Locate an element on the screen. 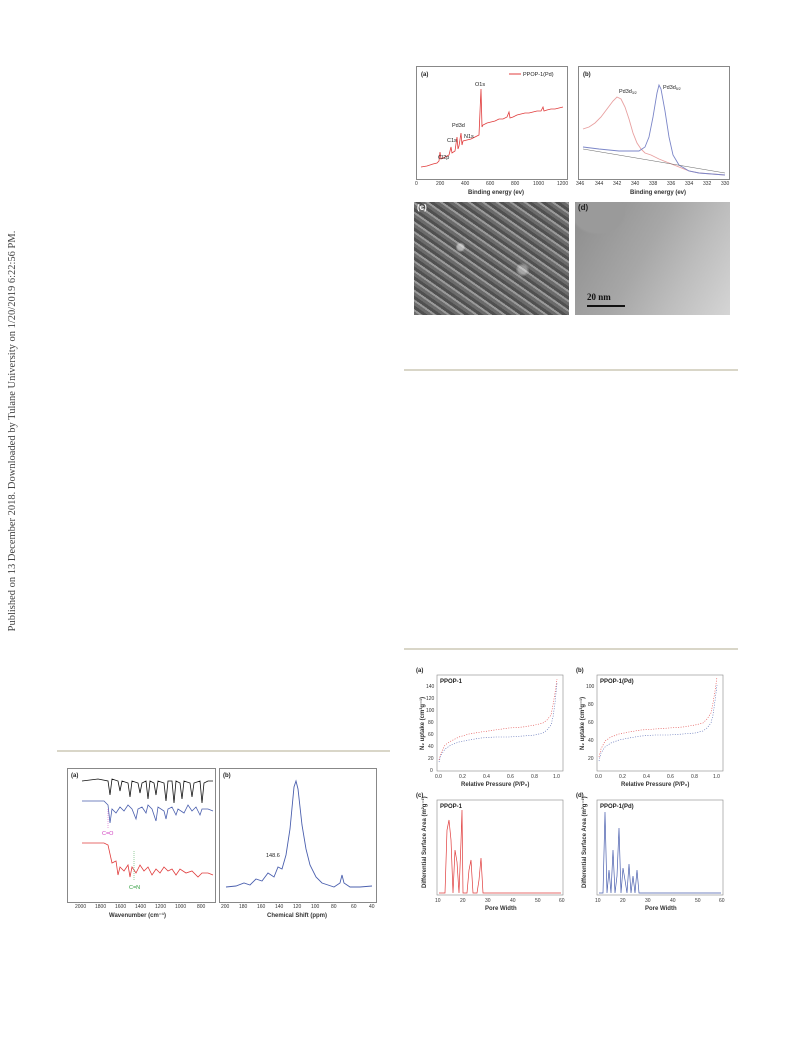 This screenshot has width=793, height=1039. svg-text: 1200 is located at coordinates (562, 184).